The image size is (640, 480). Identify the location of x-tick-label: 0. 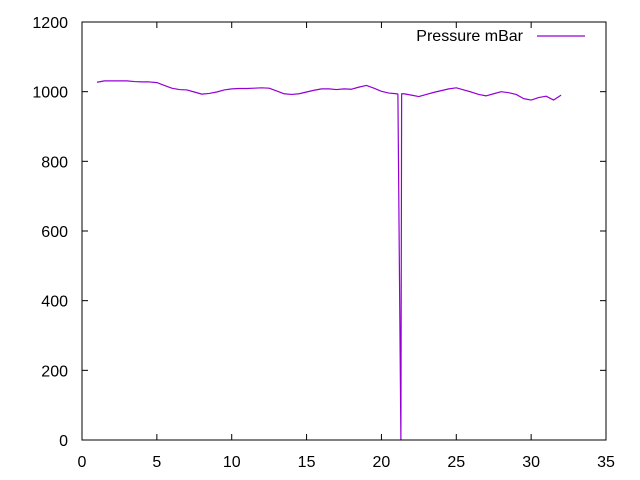
(82, 462).